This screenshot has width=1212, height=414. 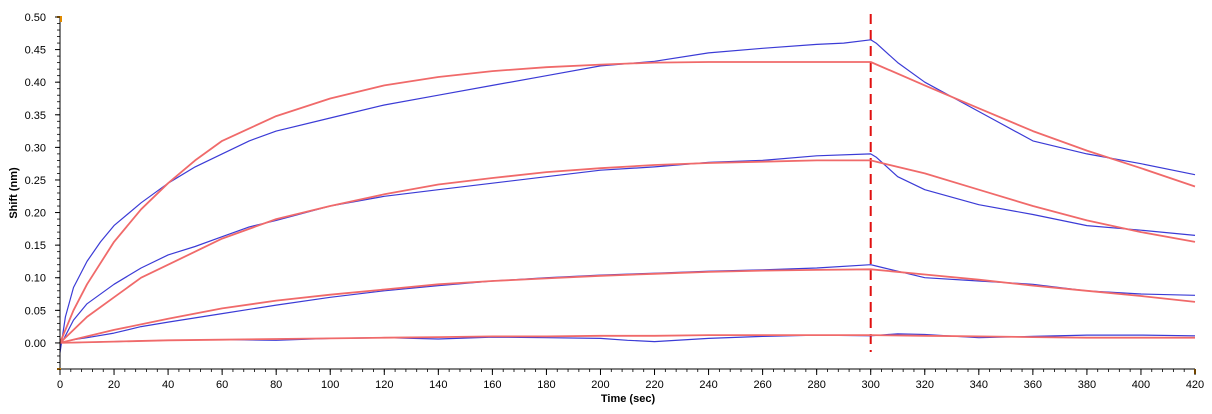 I want to click on y-tick-label: 0.05, so click(x=35, y=311).